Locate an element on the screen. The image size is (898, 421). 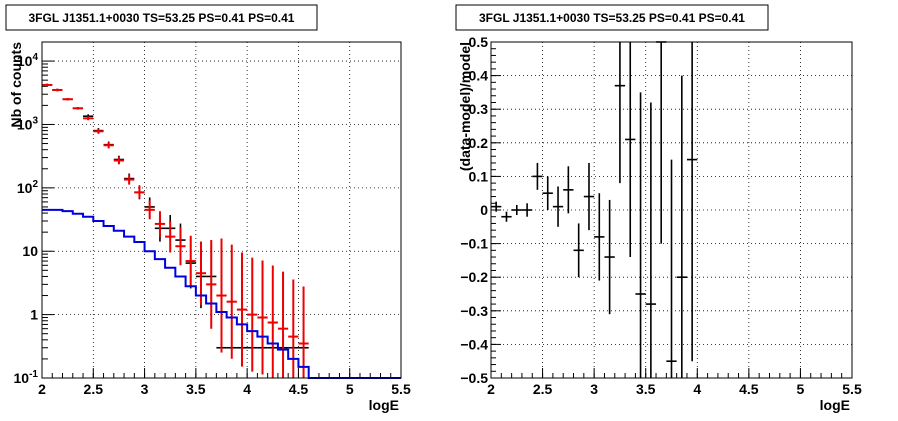
y-tick-label: 0.5 is located at coordinates (479, 42).